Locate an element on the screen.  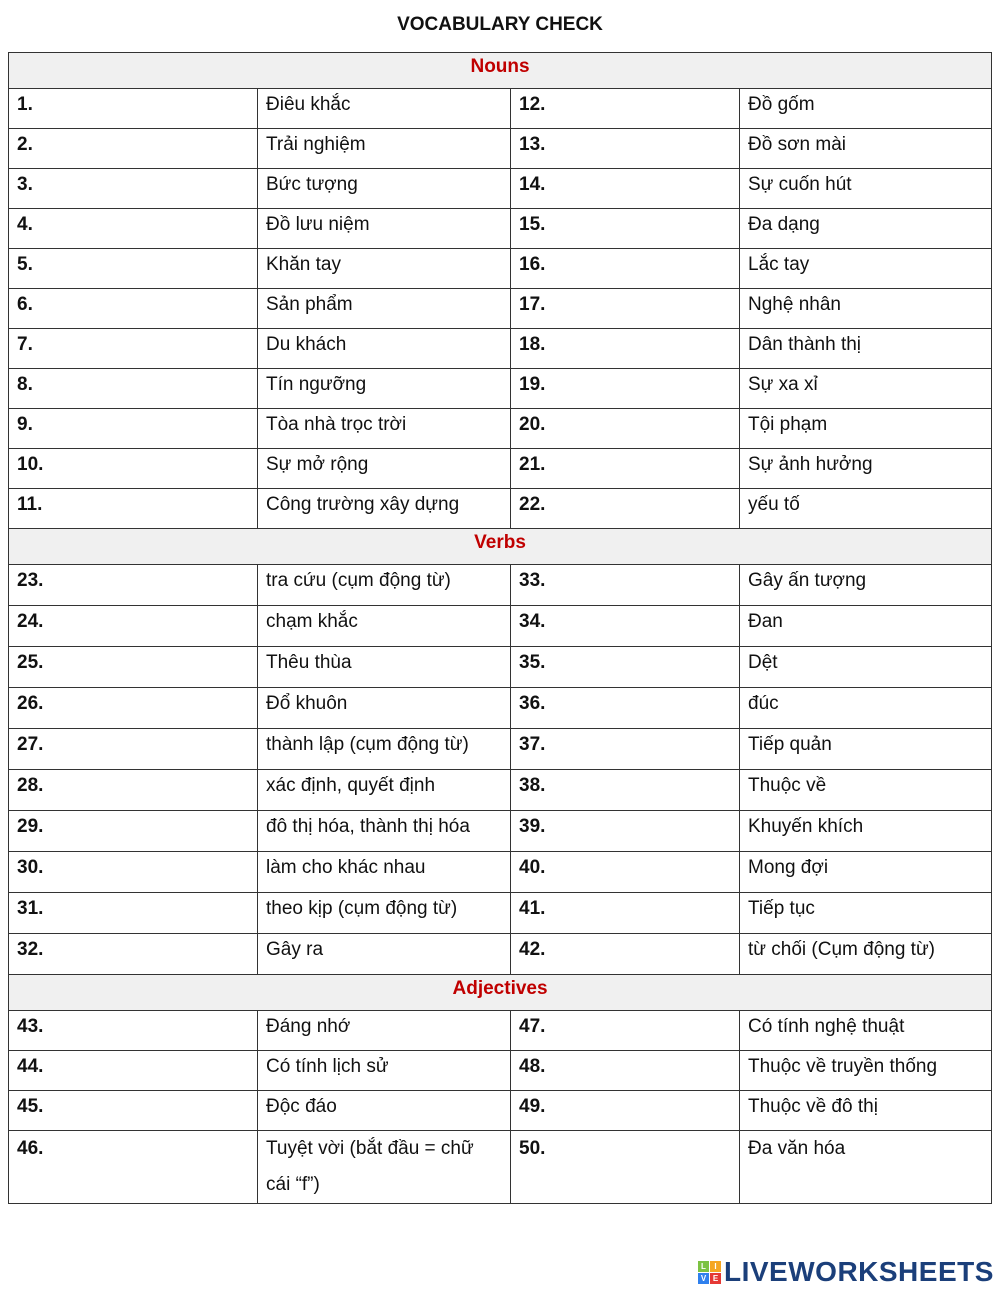
item-number: 14. is located at coordinates (625, 188).